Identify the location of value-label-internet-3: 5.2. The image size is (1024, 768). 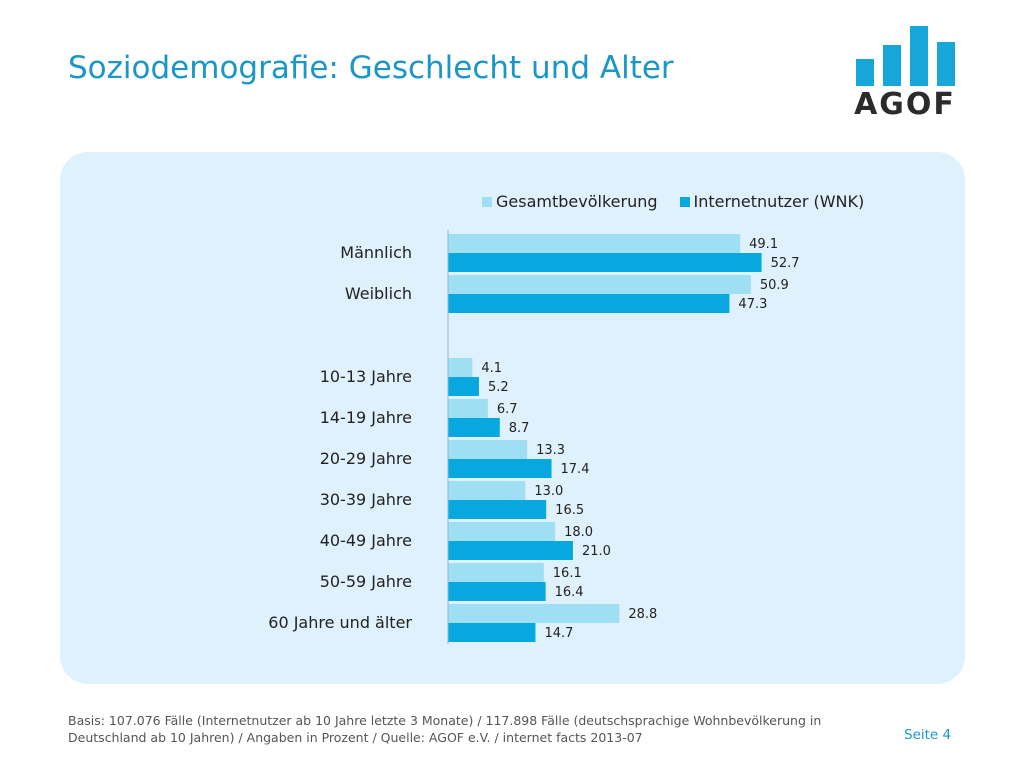
(498, 387).